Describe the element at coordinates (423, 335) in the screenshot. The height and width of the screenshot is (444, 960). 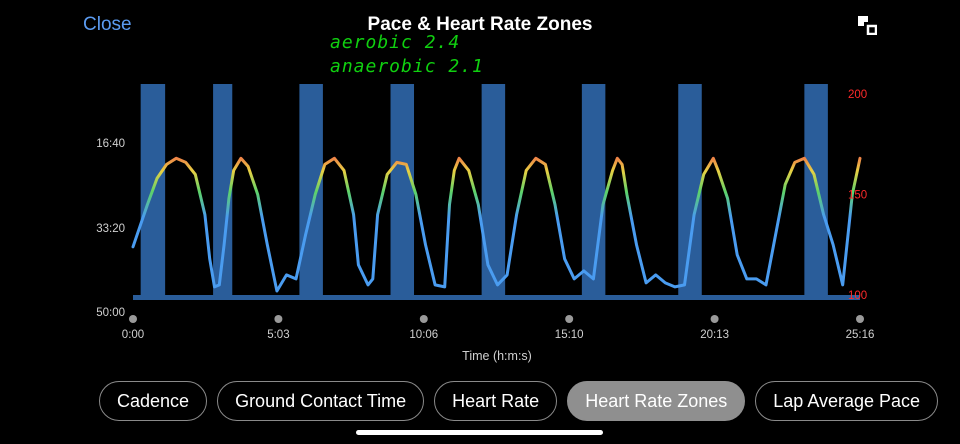
I see `x-tick-label: 10:06` at that location.